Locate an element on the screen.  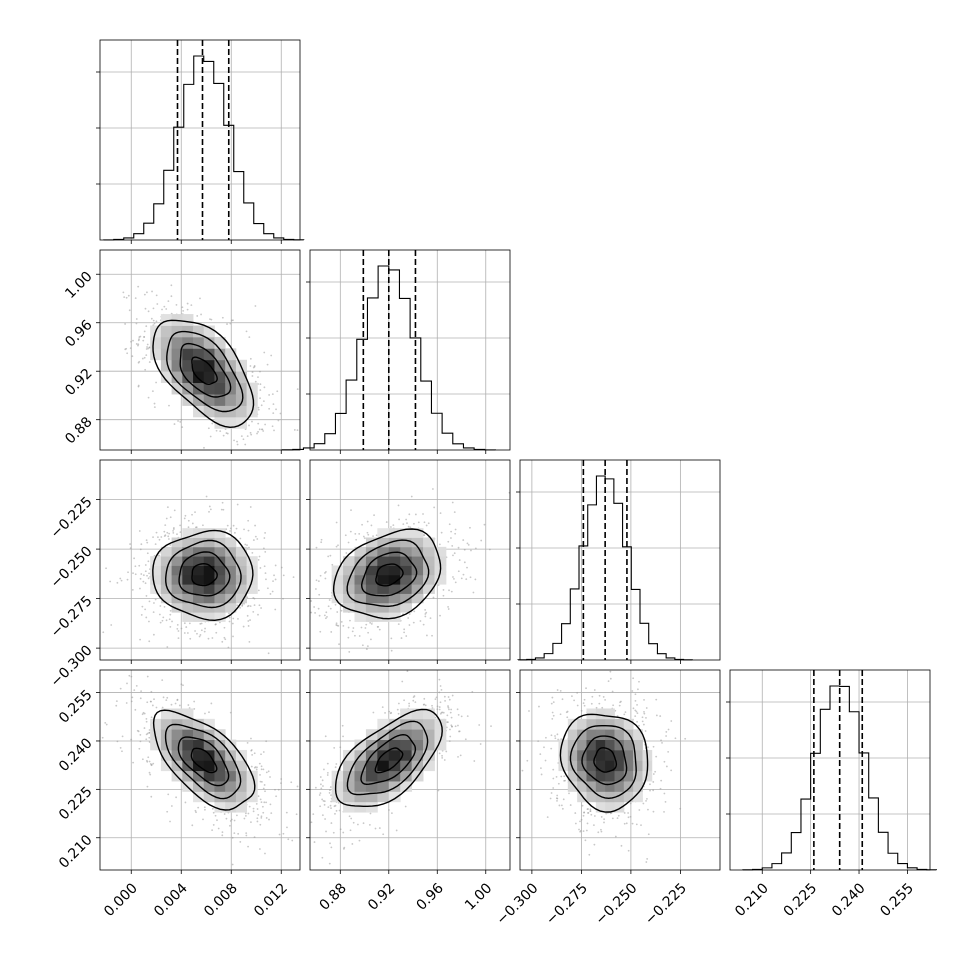
x-tick-label-2-1: −0.275 is located at coordinates (567, 904).